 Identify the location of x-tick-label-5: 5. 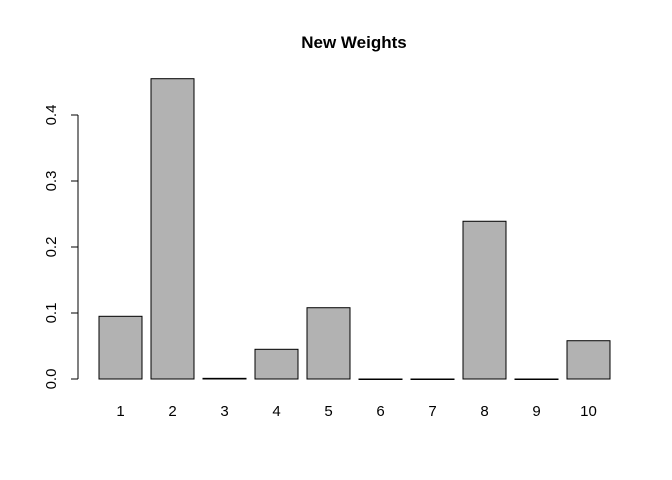
(328, 411).